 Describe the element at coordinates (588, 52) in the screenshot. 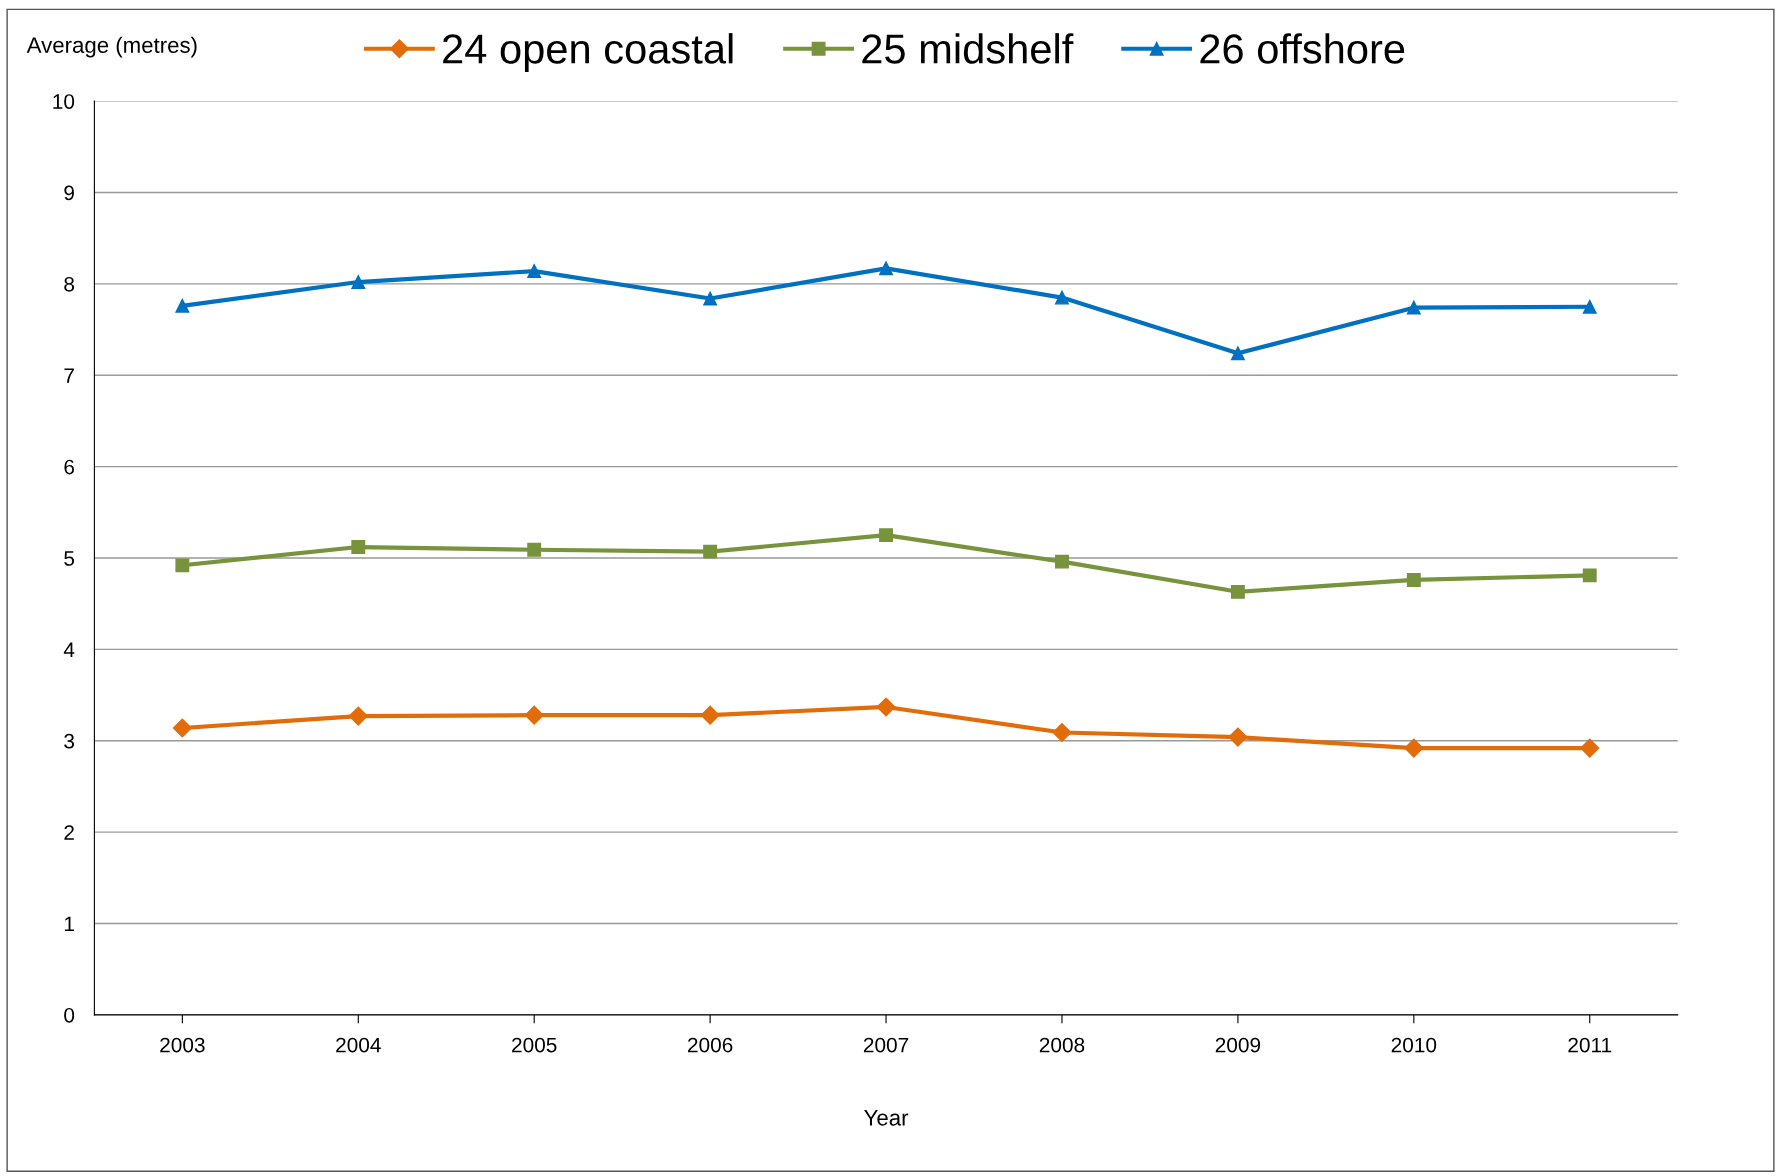

I see `legend-label: 24 open coastal` at that location.